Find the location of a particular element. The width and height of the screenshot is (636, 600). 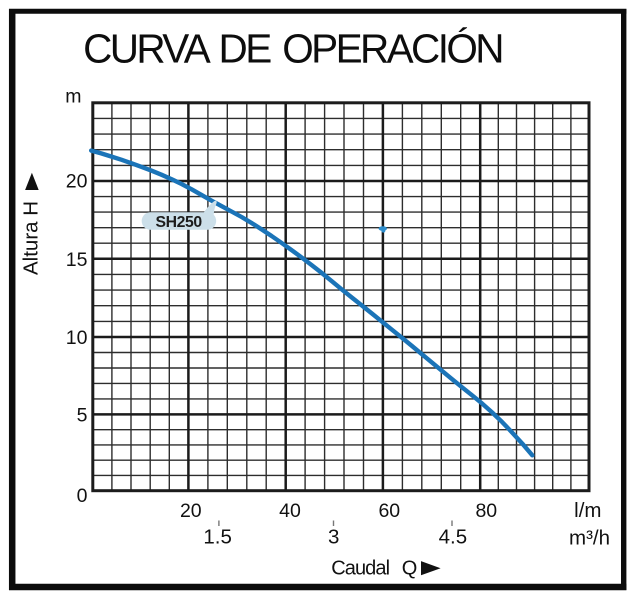

svg-text: 3 is located at coordinates (333, 537).